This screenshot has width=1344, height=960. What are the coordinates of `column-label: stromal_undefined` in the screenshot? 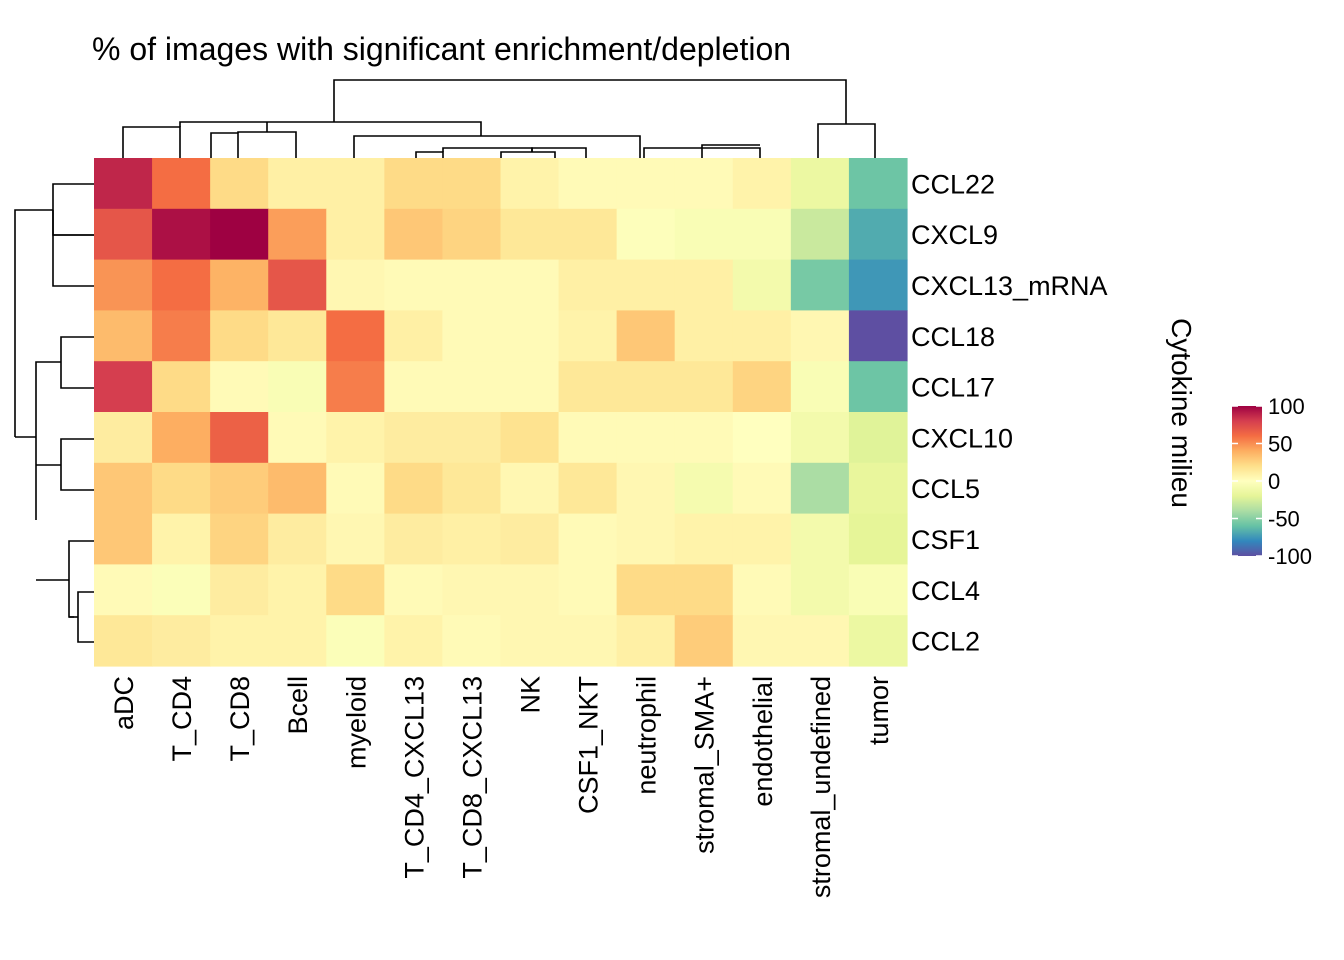 It's located at (821, 787).